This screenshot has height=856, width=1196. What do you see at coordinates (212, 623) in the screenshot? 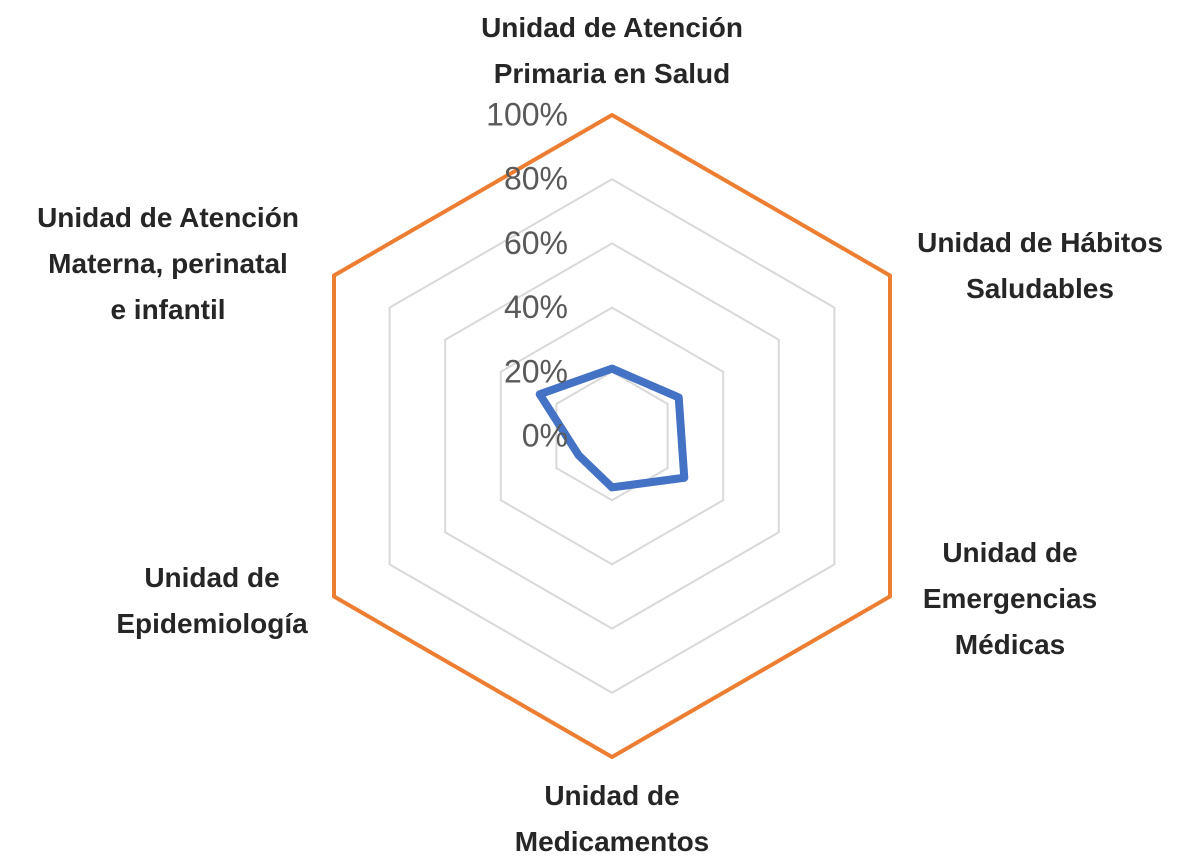
I see `category-line: Epidemiología` at bounding box center [212, 623].